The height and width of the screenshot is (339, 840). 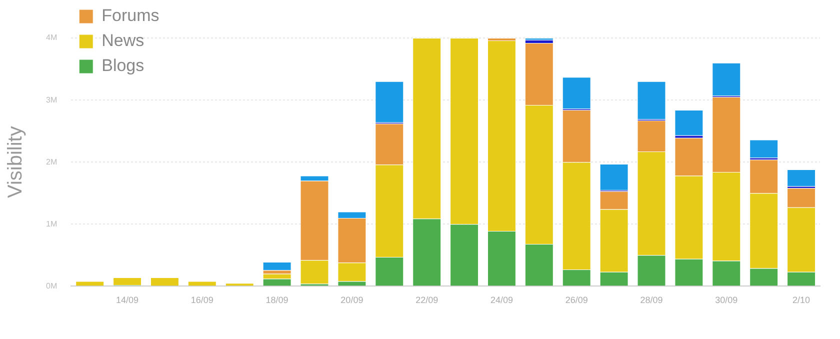 What do you see at coordinates (576, 300) in the screenshot?
I see `x-tick-label: 26/09` at bounding box center [576, 300].